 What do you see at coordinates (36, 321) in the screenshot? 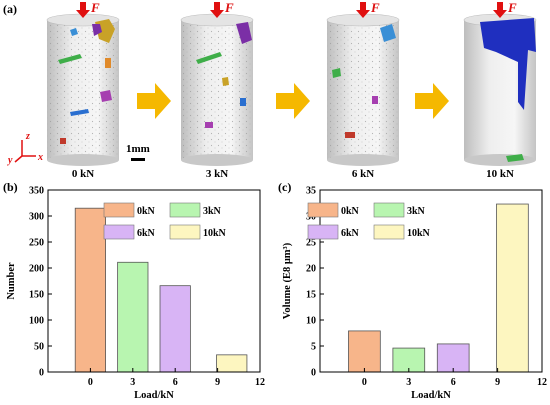
I see `y-tick-label: 100` at bounding box center [36, 321].